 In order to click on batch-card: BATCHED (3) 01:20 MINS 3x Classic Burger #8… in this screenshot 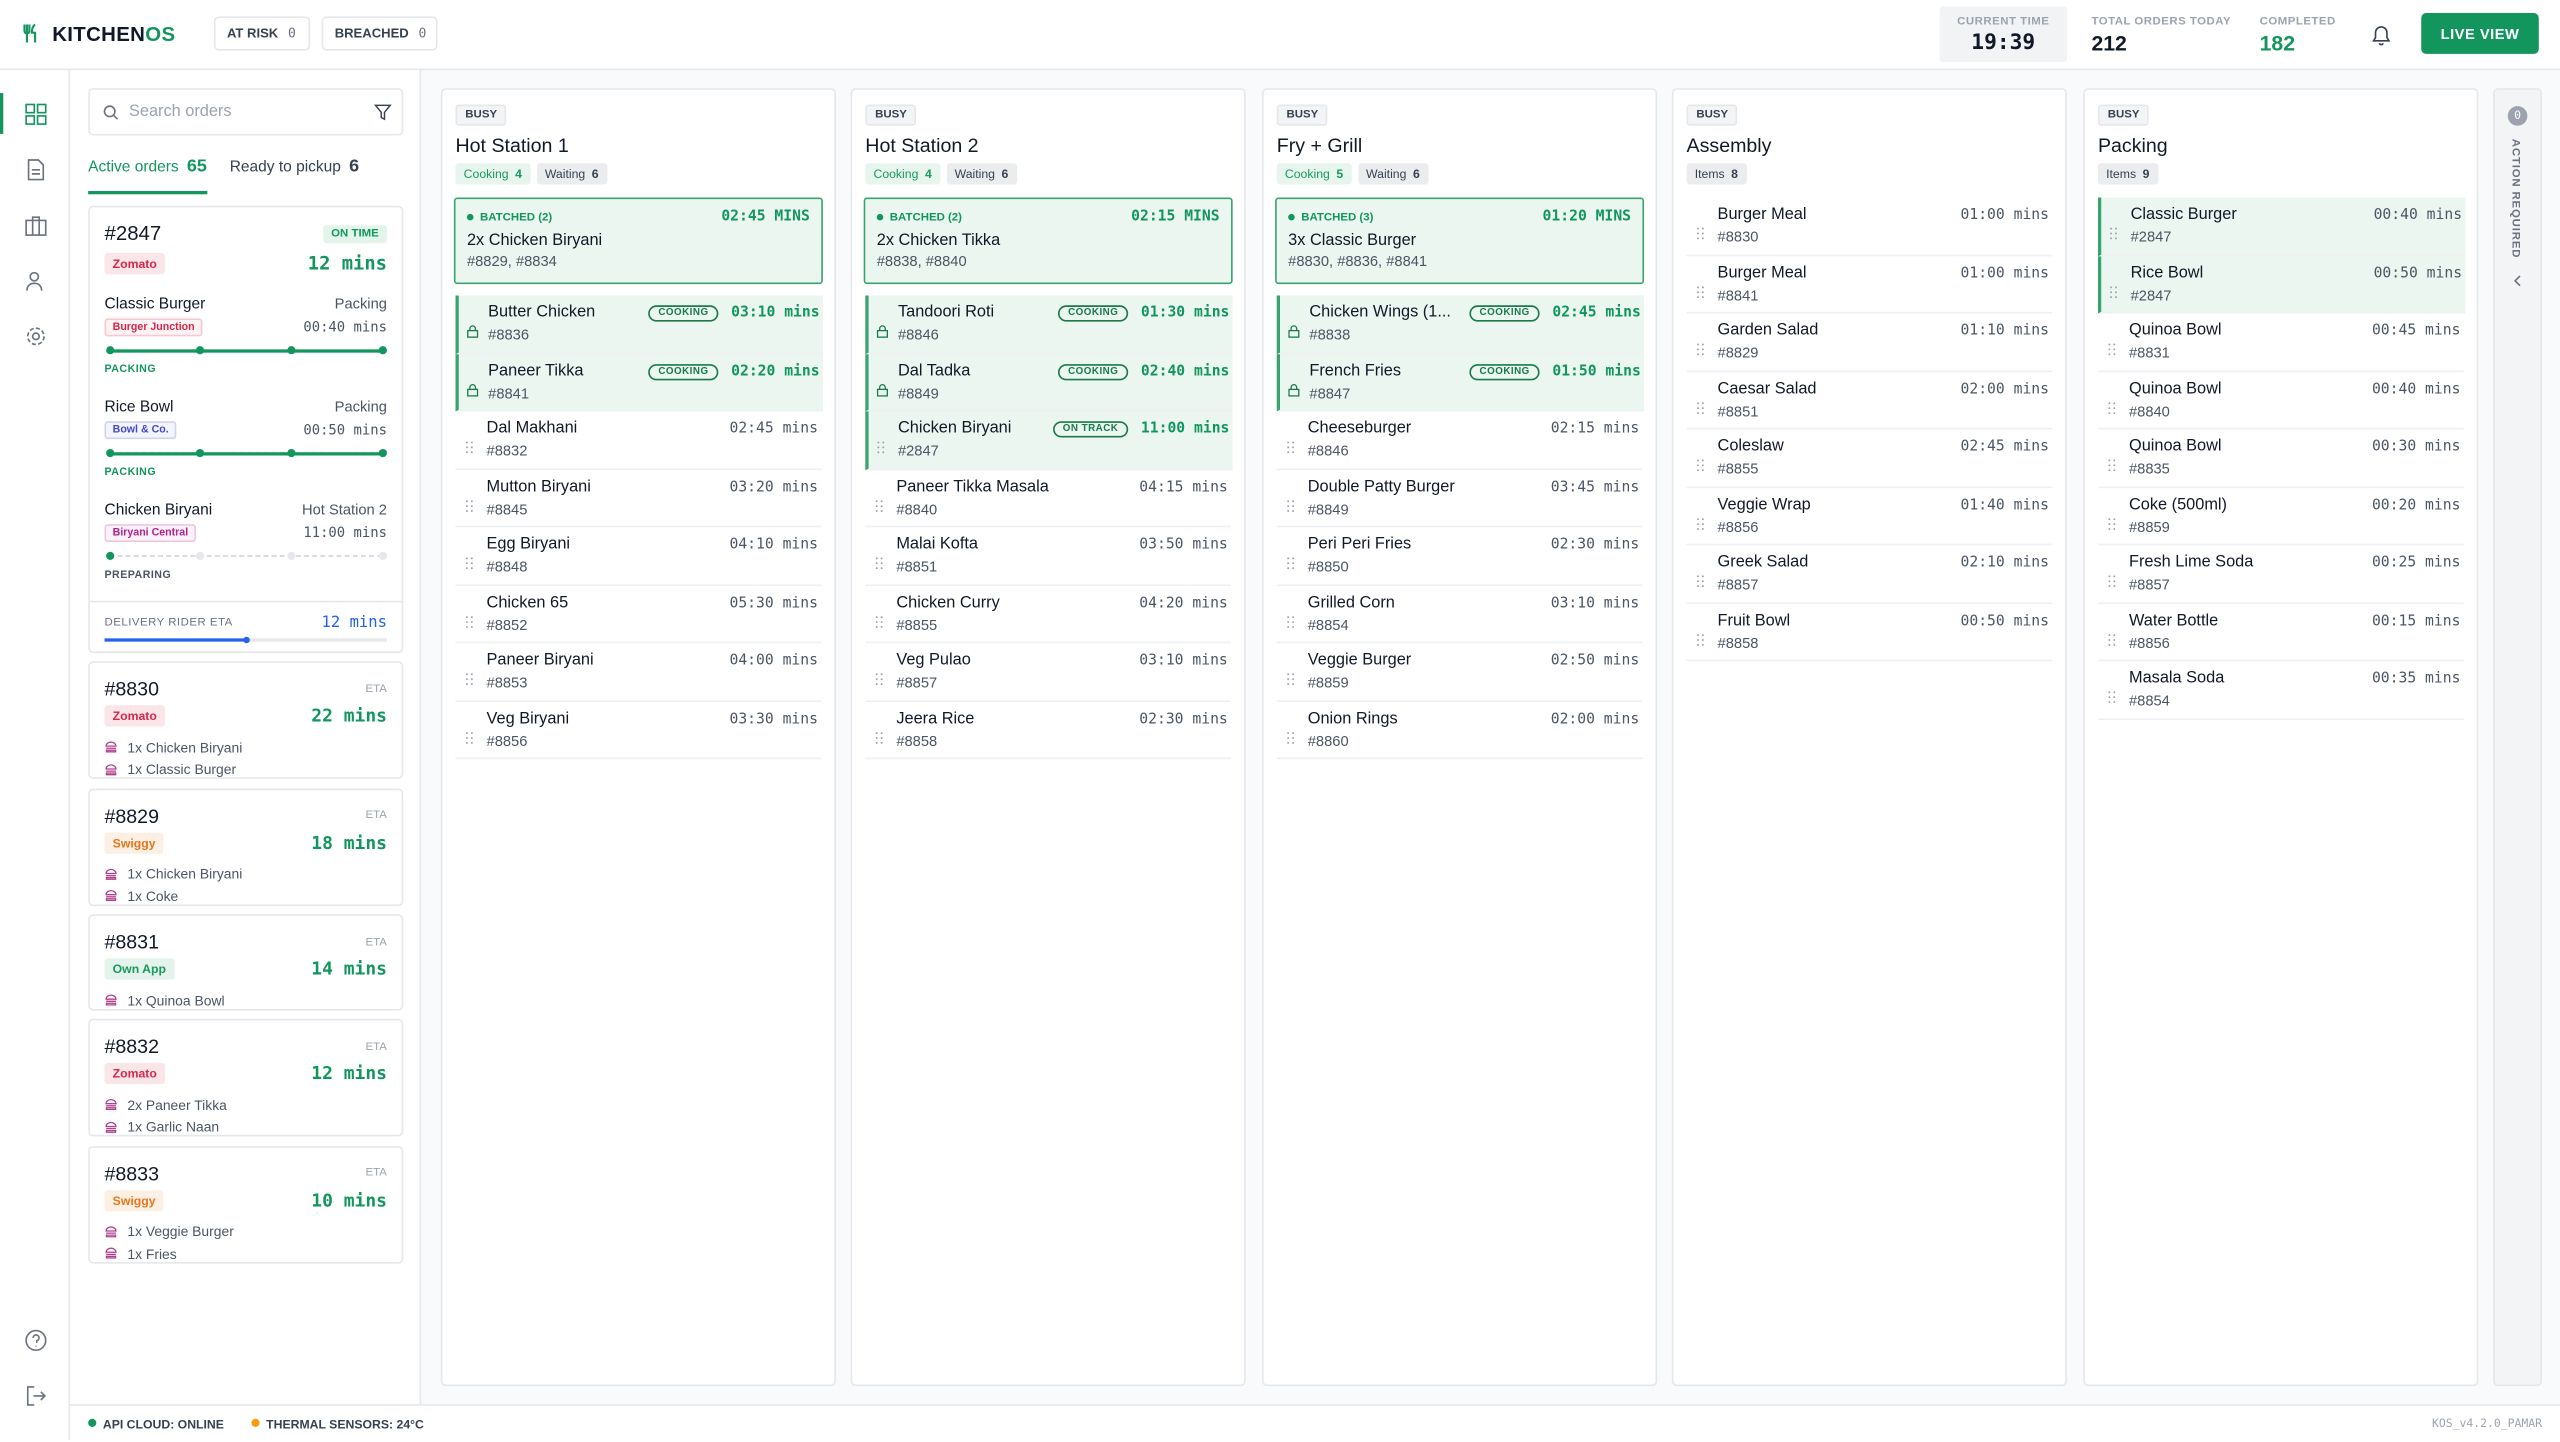, I will do `click(1460, 241)`.